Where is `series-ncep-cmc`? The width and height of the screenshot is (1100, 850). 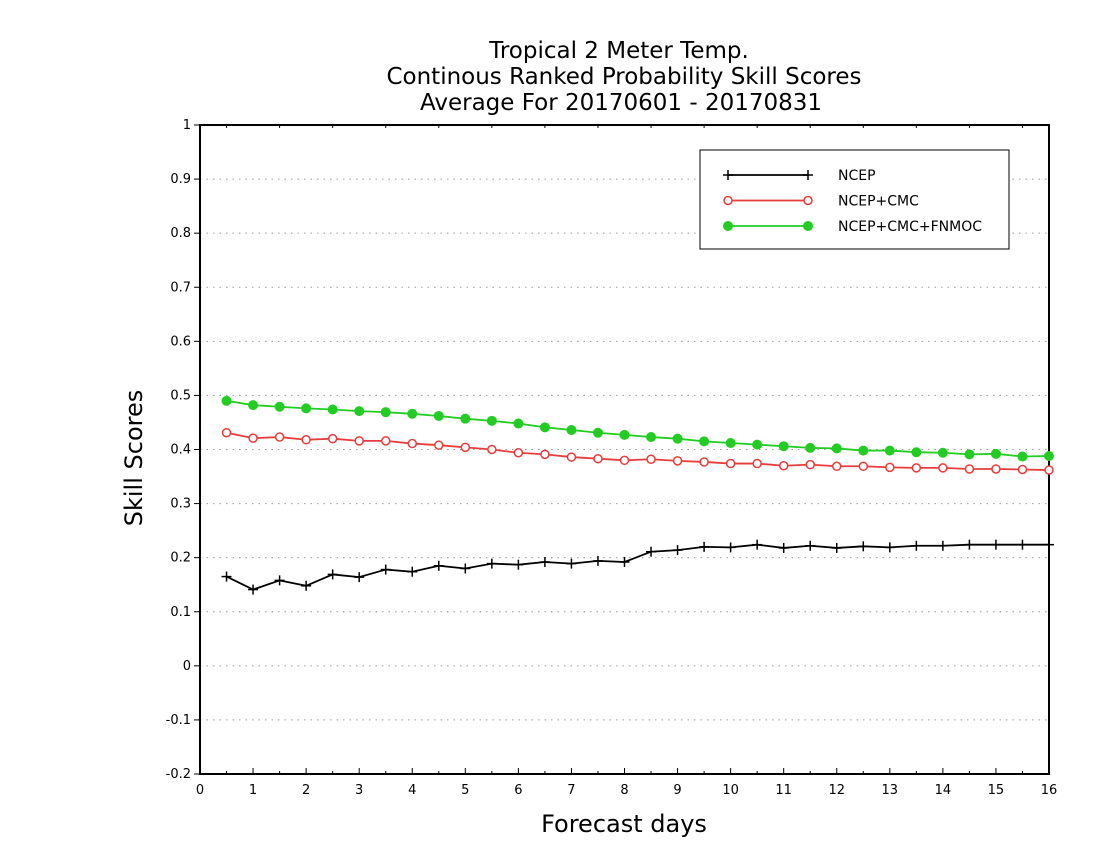
series-ncep-cmc is located at coordinates (637, 451).